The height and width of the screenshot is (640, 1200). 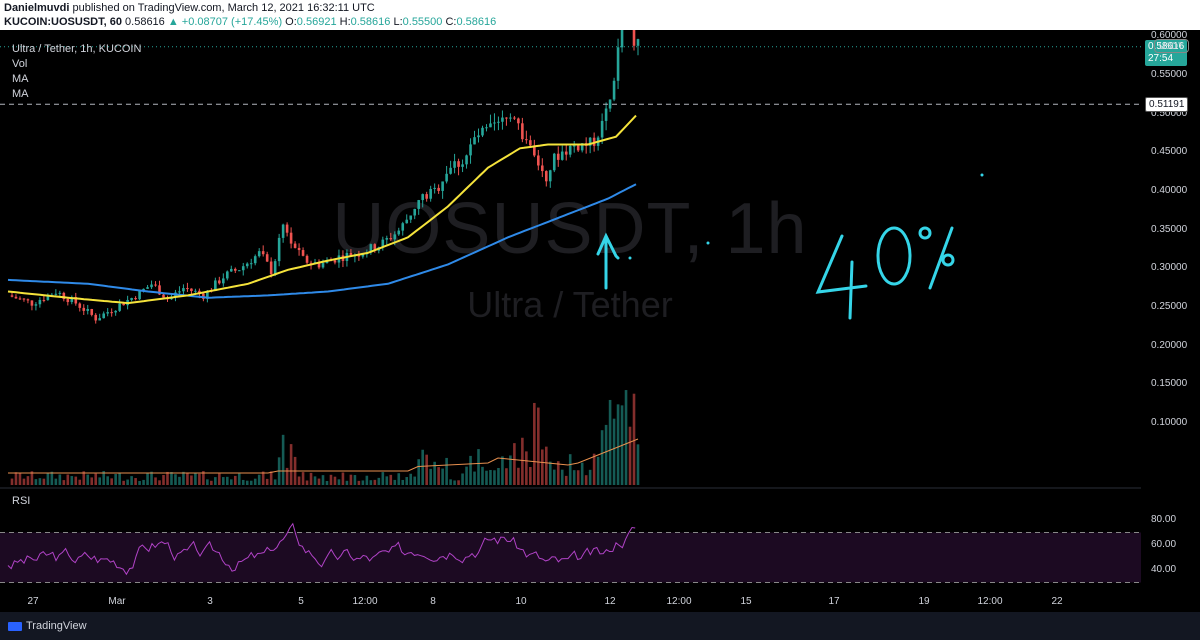 What do you see at coordinates (77, 49) in the screenshot?
I see `legend-title: Ultra / Tether, 1h, KUCOIN` at bounding box center [77, 49].